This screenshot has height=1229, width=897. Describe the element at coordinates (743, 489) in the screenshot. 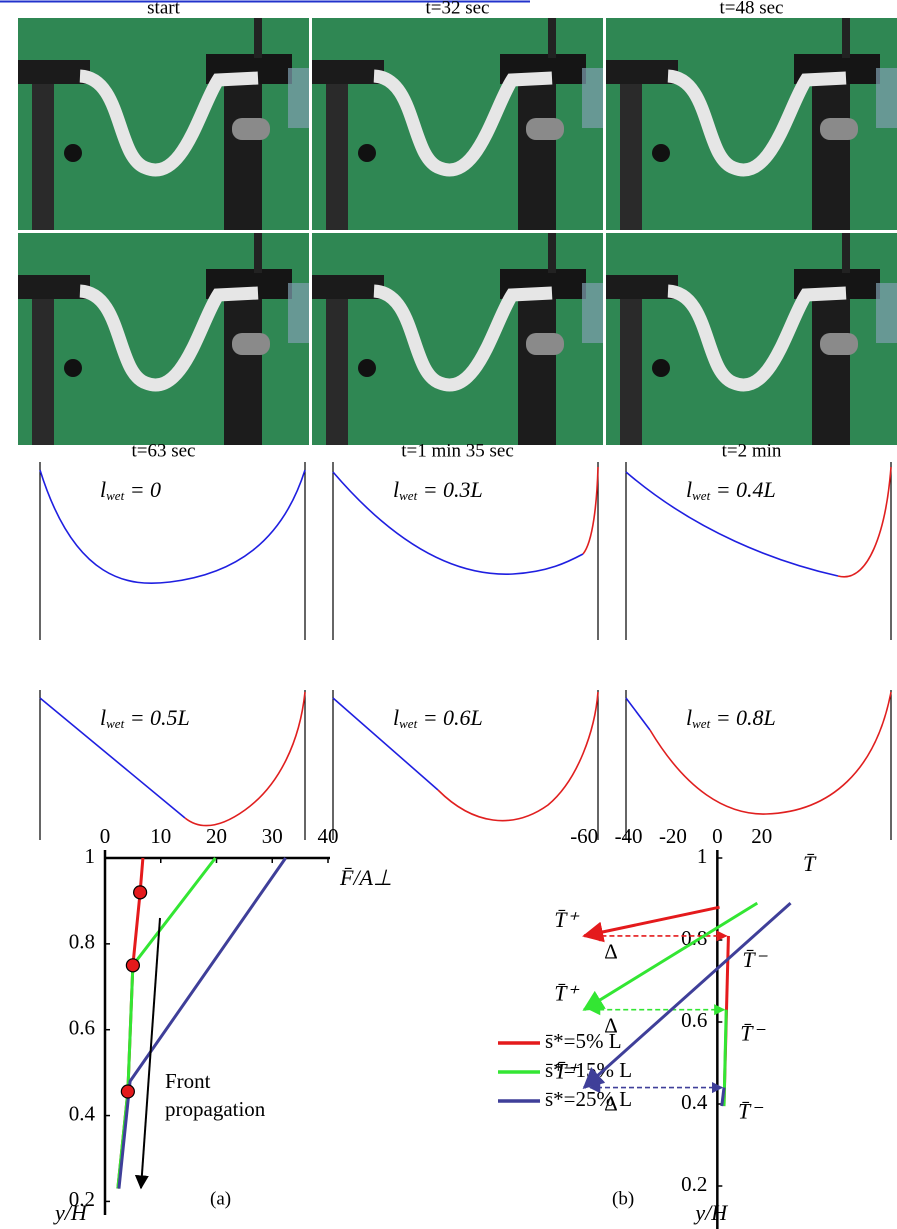

I see `equals: = 0.4L` at that location.